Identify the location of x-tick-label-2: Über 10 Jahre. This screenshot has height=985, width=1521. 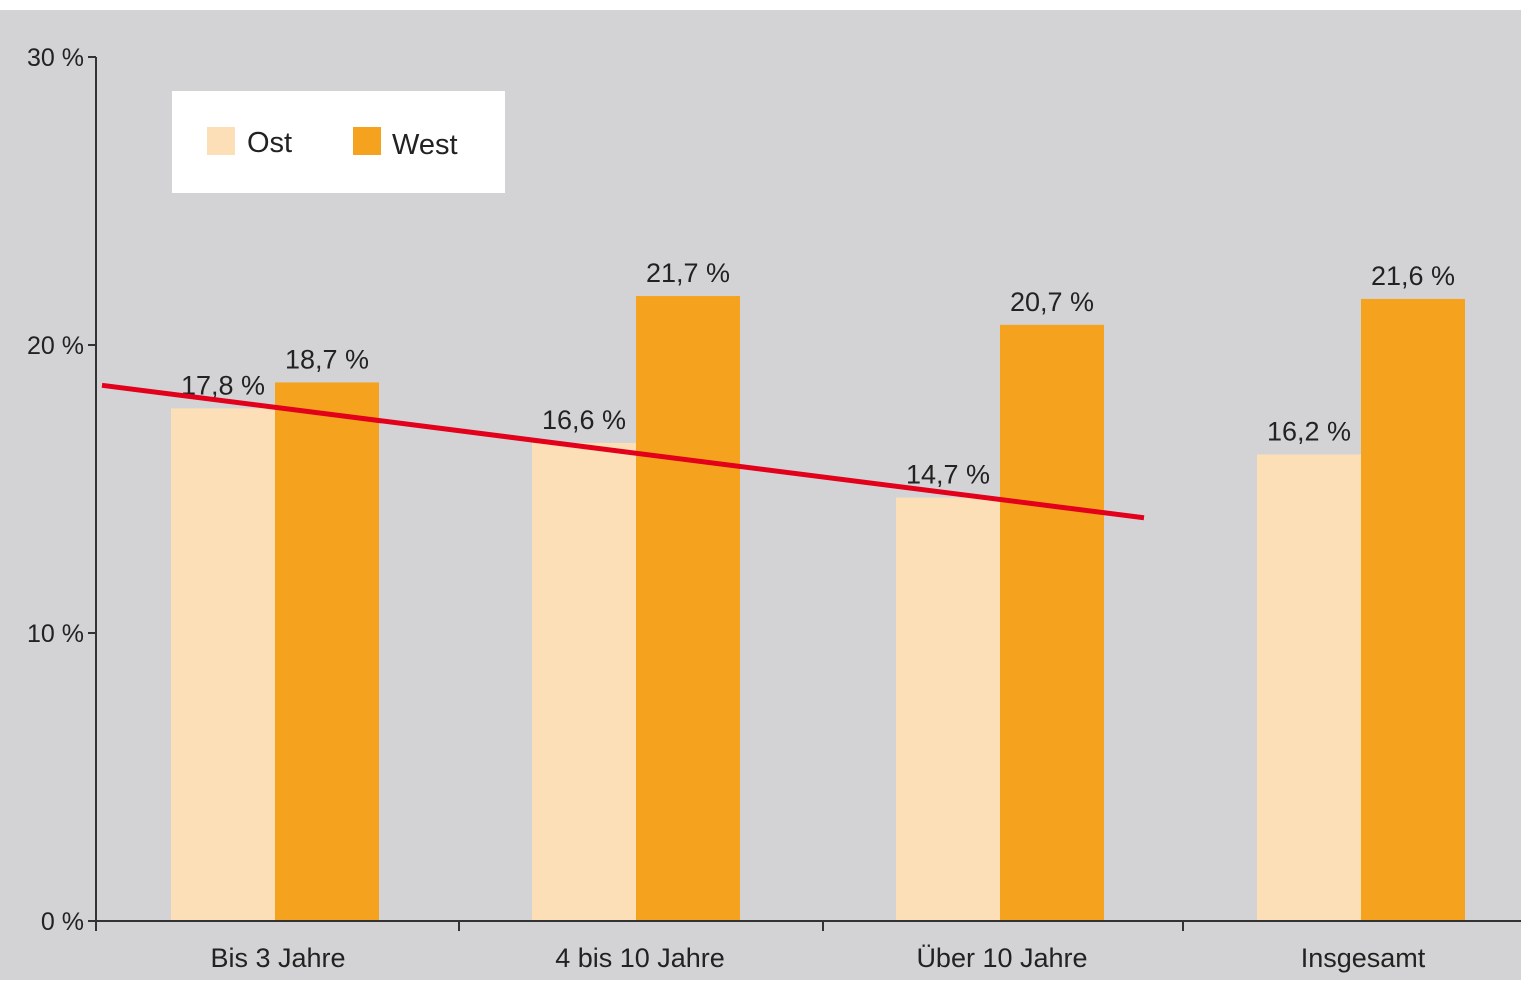
(1001, 958).